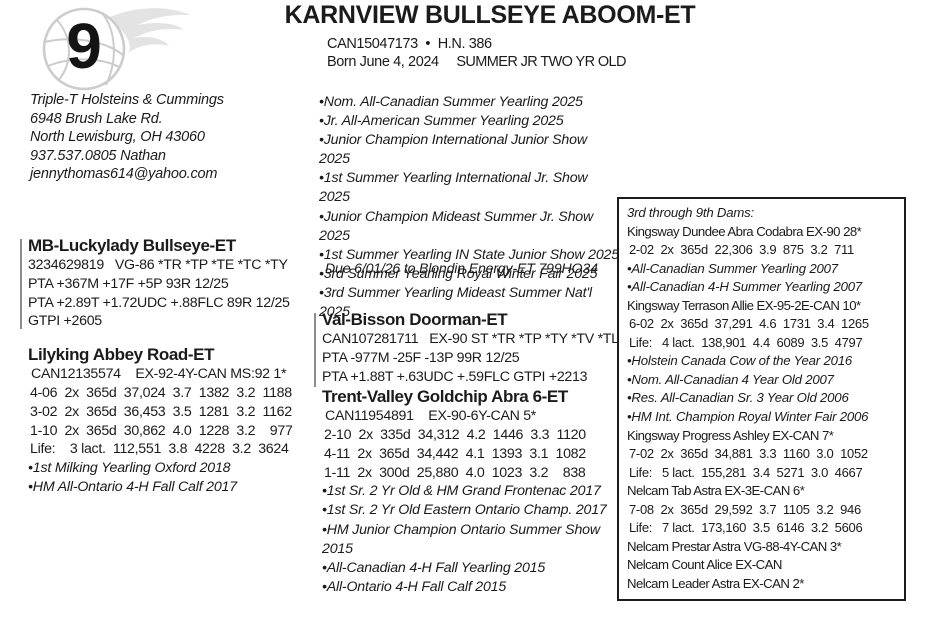  Describe the element at coordinates (704, 565) in the screenshot. I see `maternal-line-entry: Nelcam Count Alice EX-CAN` at that location.